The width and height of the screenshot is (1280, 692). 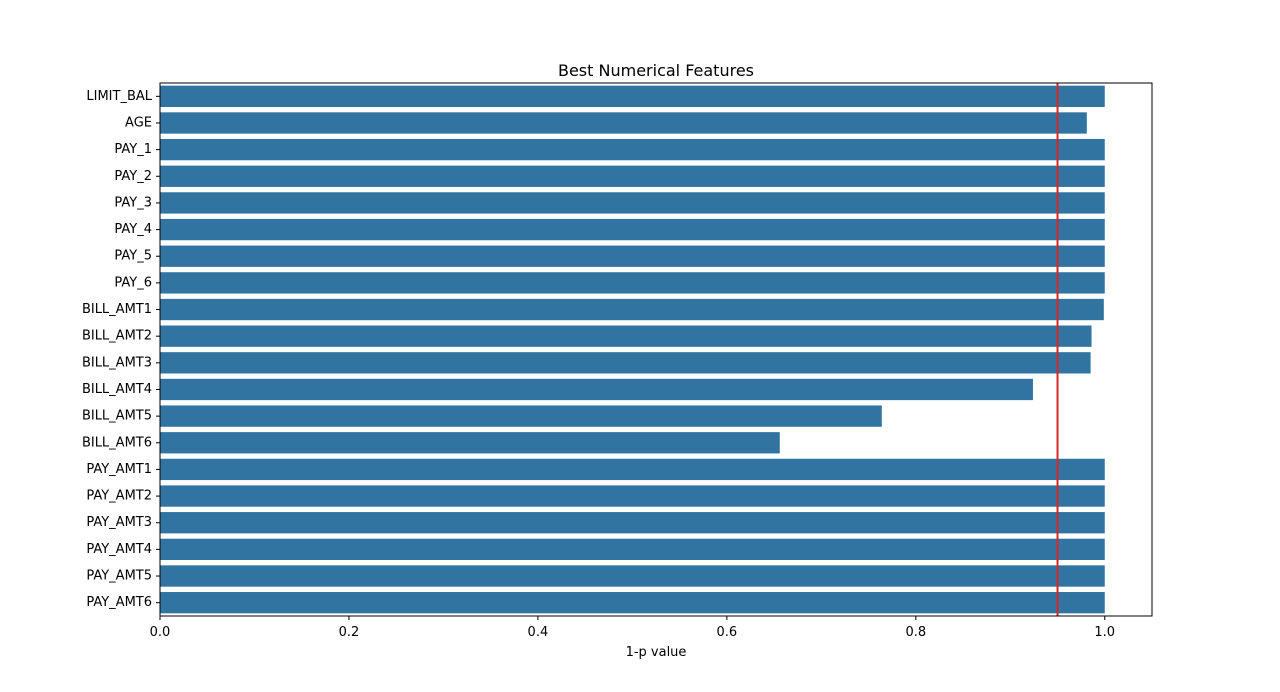 I want to click on y-tick-label: PAY_6, so click(x=133, y=282).